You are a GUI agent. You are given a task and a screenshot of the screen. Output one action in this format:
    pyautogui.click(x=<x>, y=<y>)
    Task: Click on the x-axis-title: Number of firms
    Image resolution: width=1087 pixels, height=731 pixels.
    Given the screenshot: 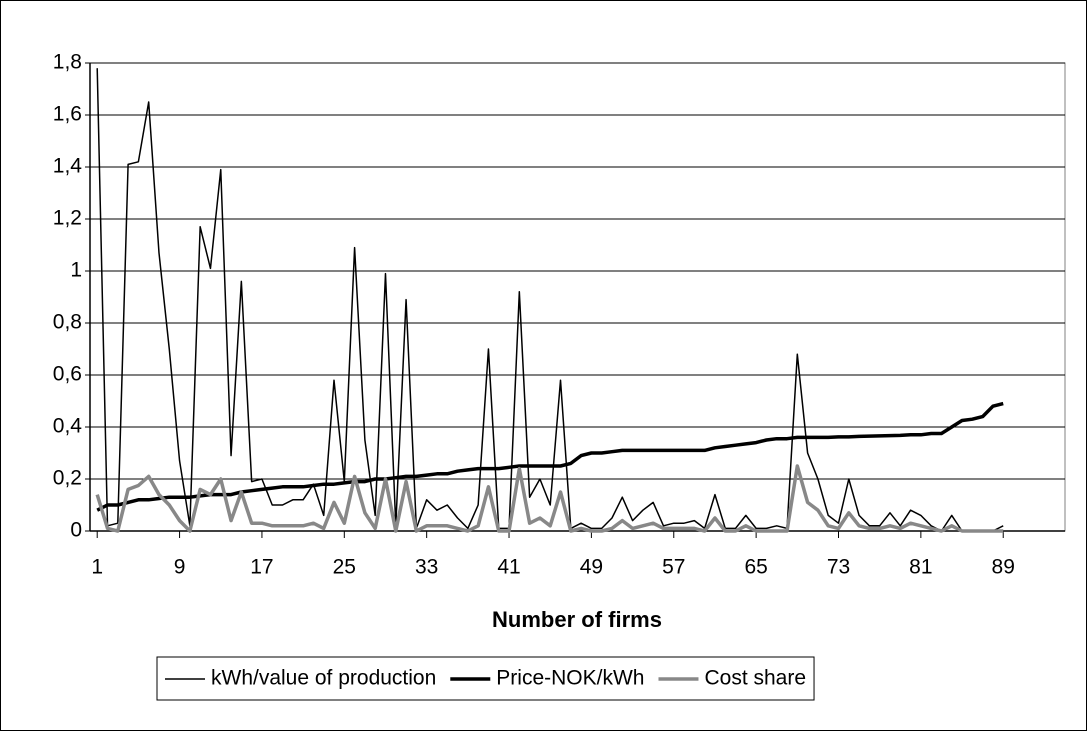 What is the action you would take?
    pyautogui.click(x=577, y=619)
    